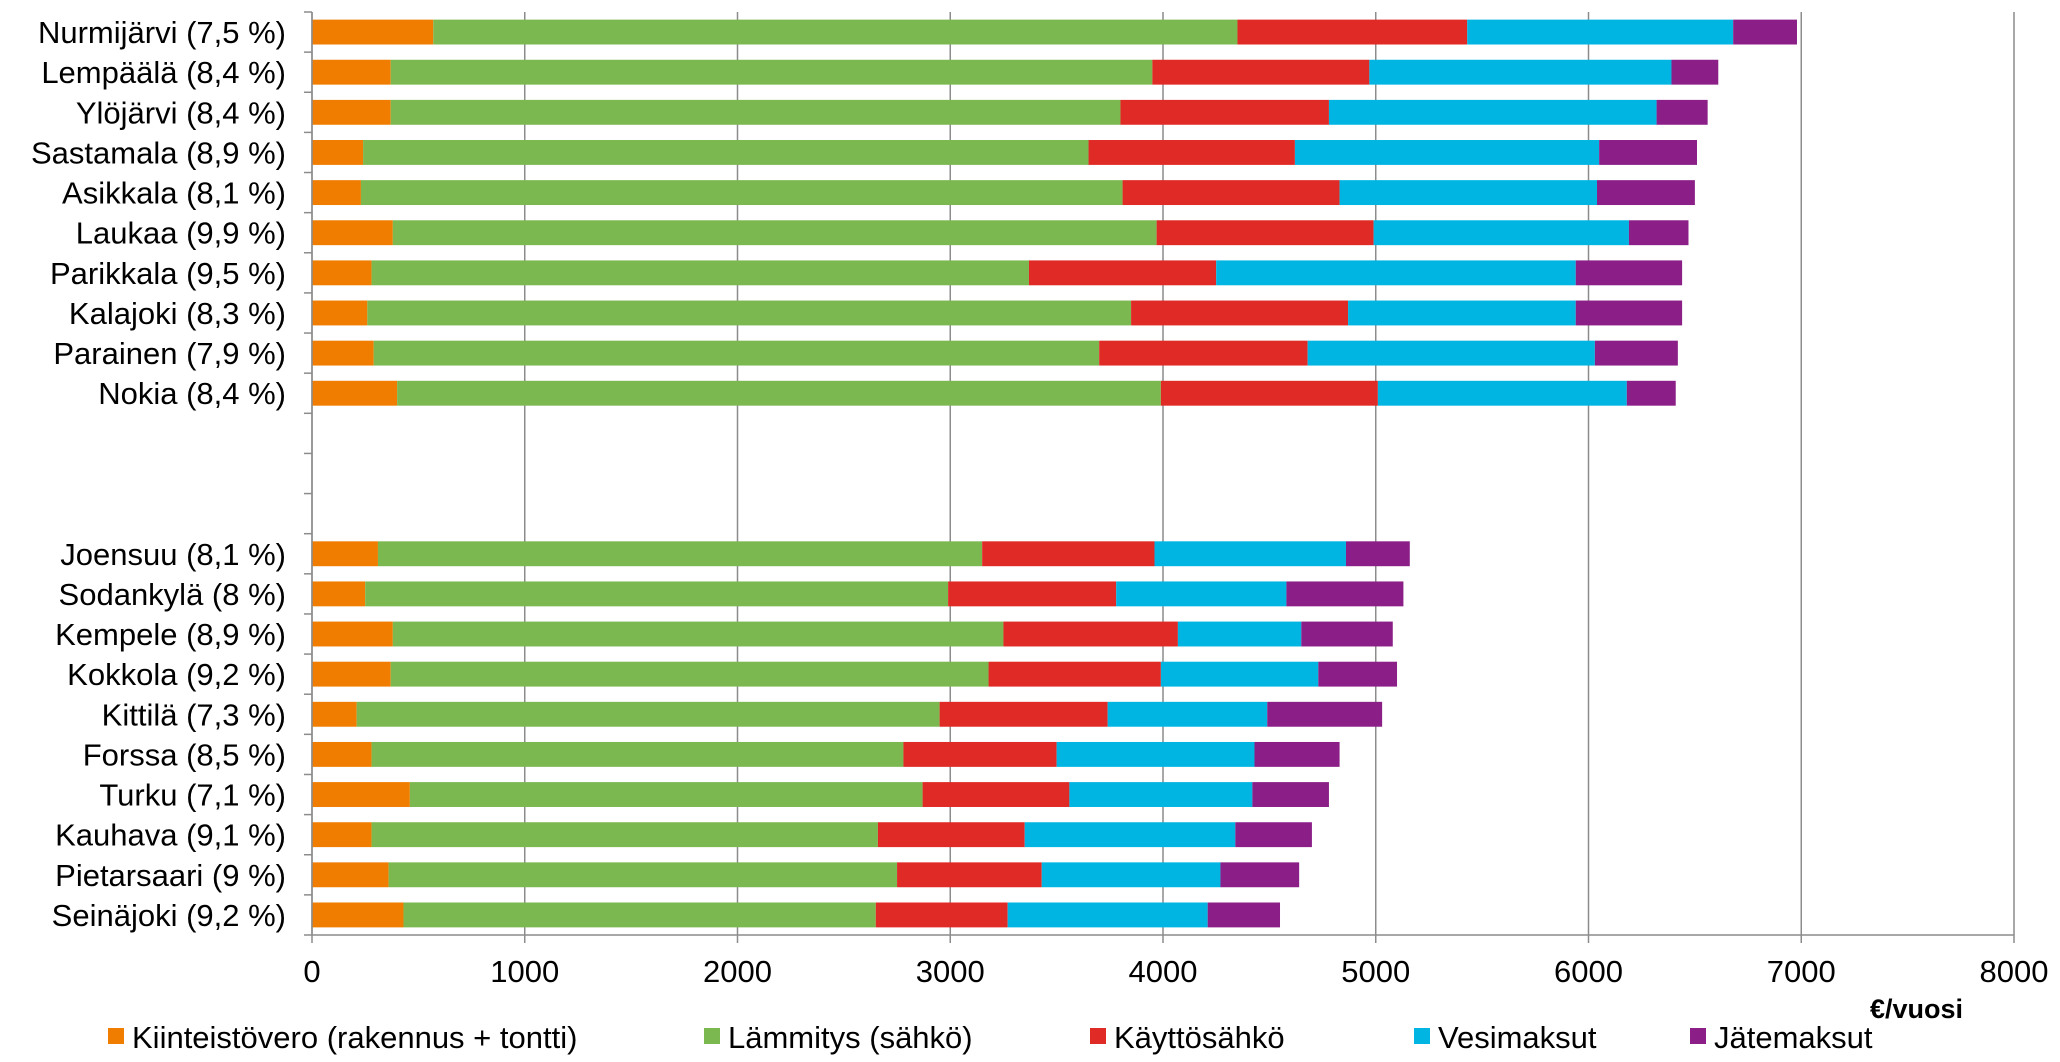  I want to click on category-label: Parikkala (9,5 %), so click(168, 273).